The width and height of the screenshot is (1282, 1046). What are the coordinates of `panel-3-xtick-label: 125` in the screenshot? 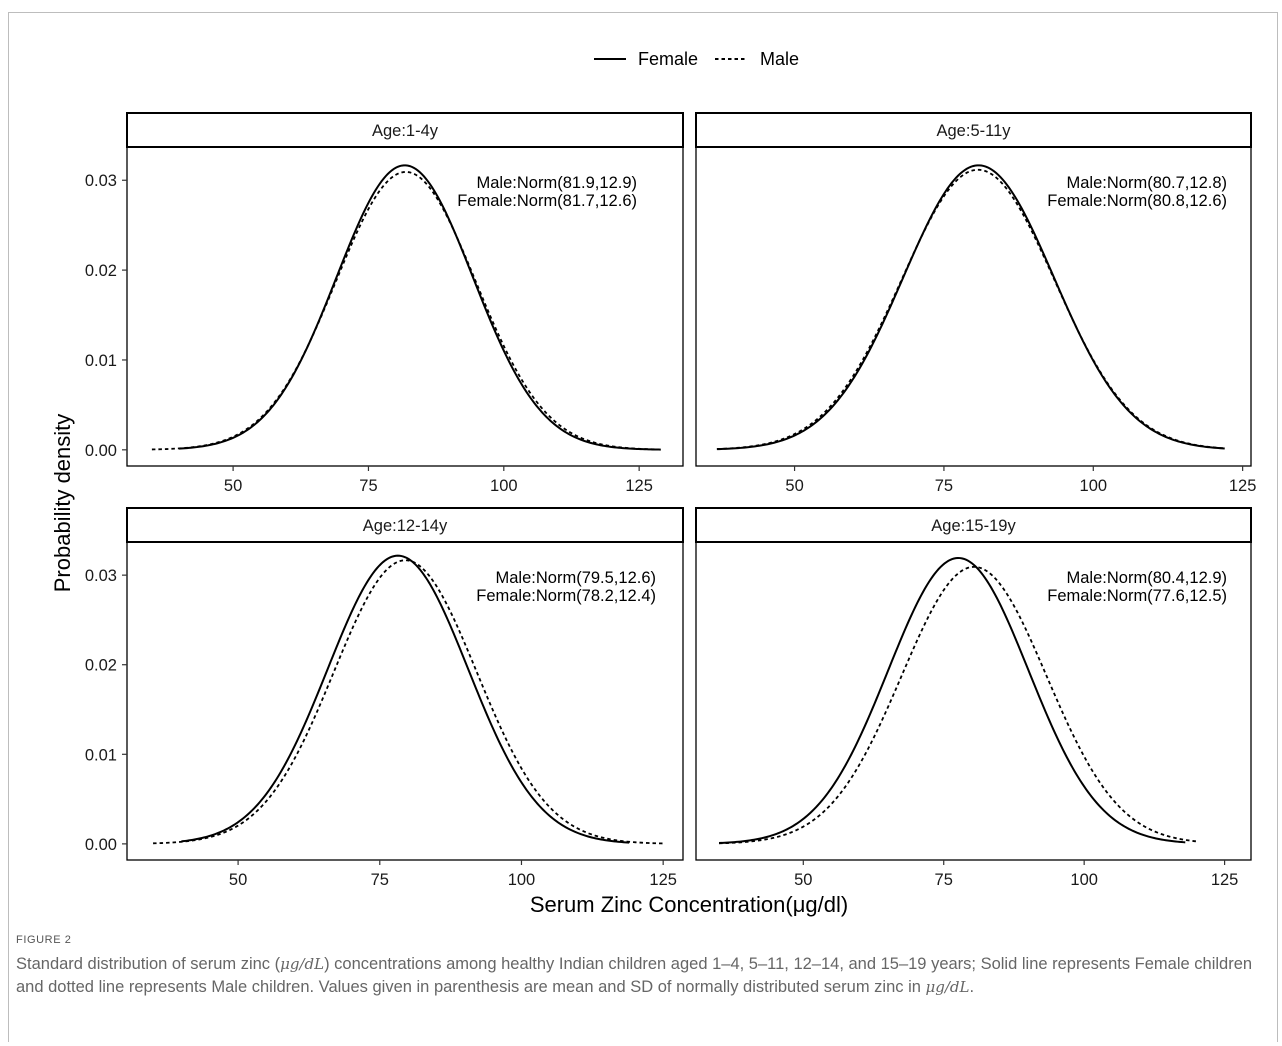 It's located at (663, 880).